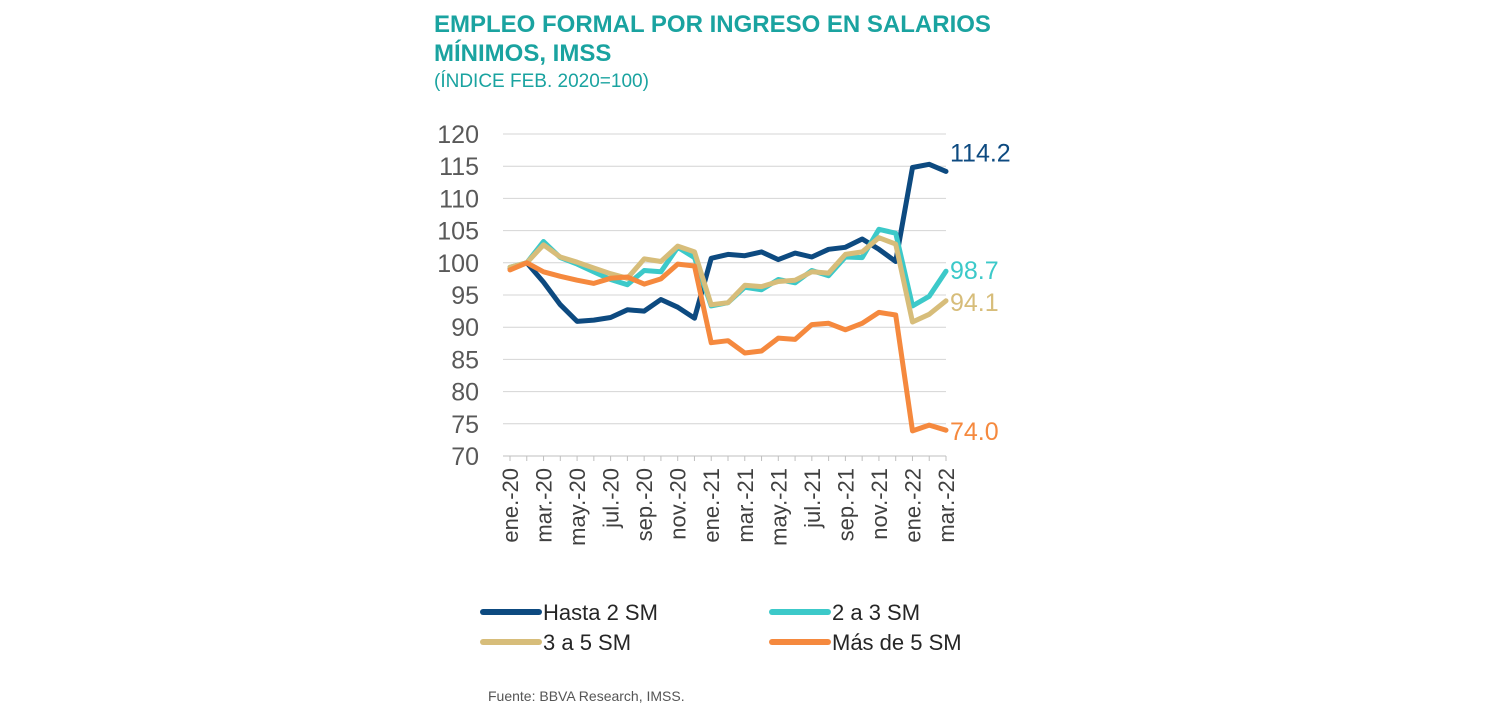 The height and width of the screenshot is (714, 1501). Describe the element at coordinates (465, 360) in the screenshot. I see `y-tick-label: 85` at that location.